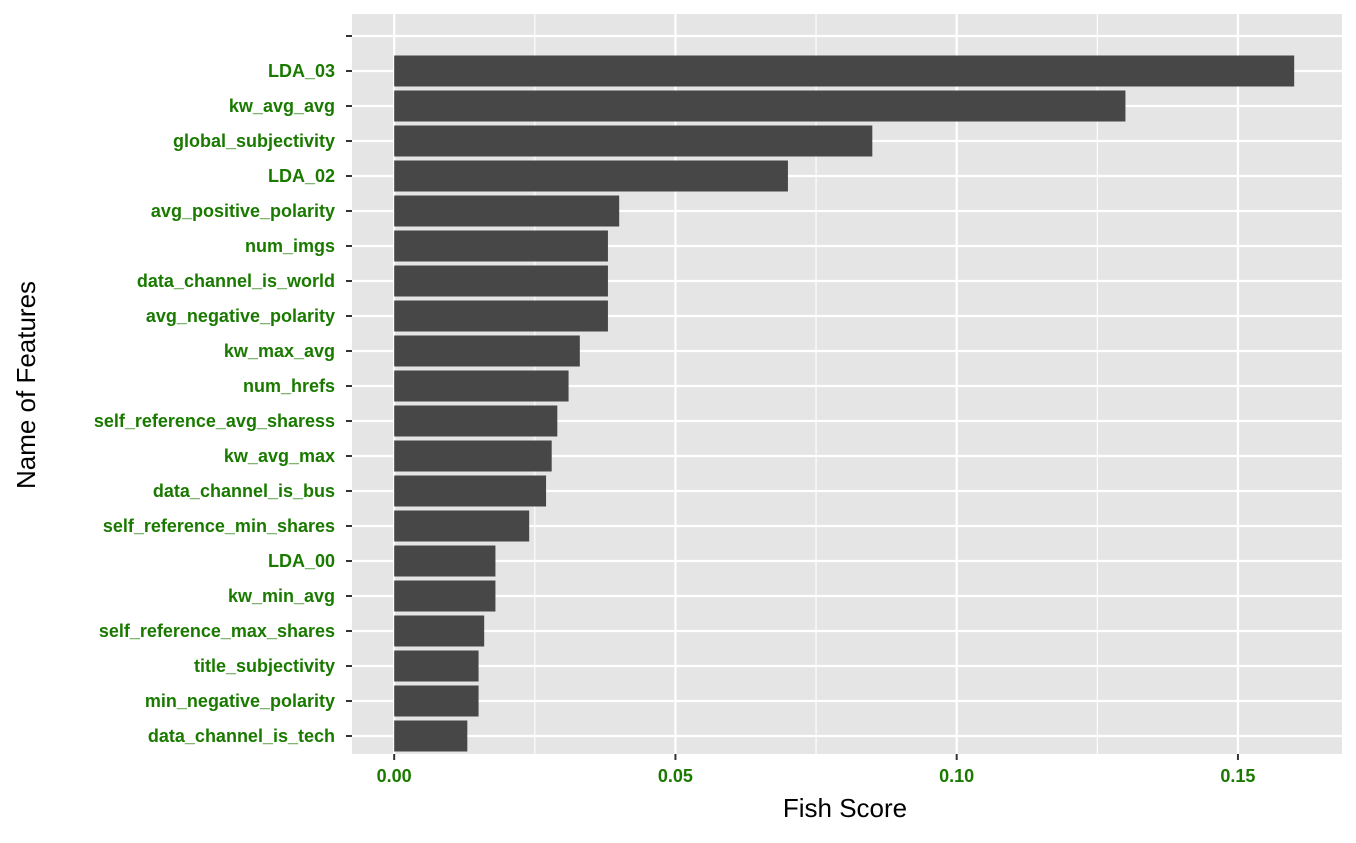  What do you see at coordinates (289, 386) in the screenshot?
I see `y-tick-label: num_hrefs` at bounding box center [289, 386].